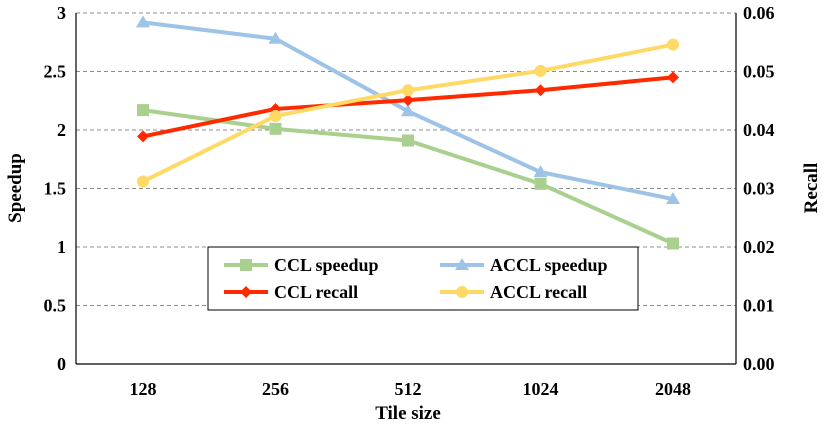  What do you see at coordinates (759, 130) in the screenshot?
I see `y2-tick-label: 0.04` at bounding box center [759, 130].